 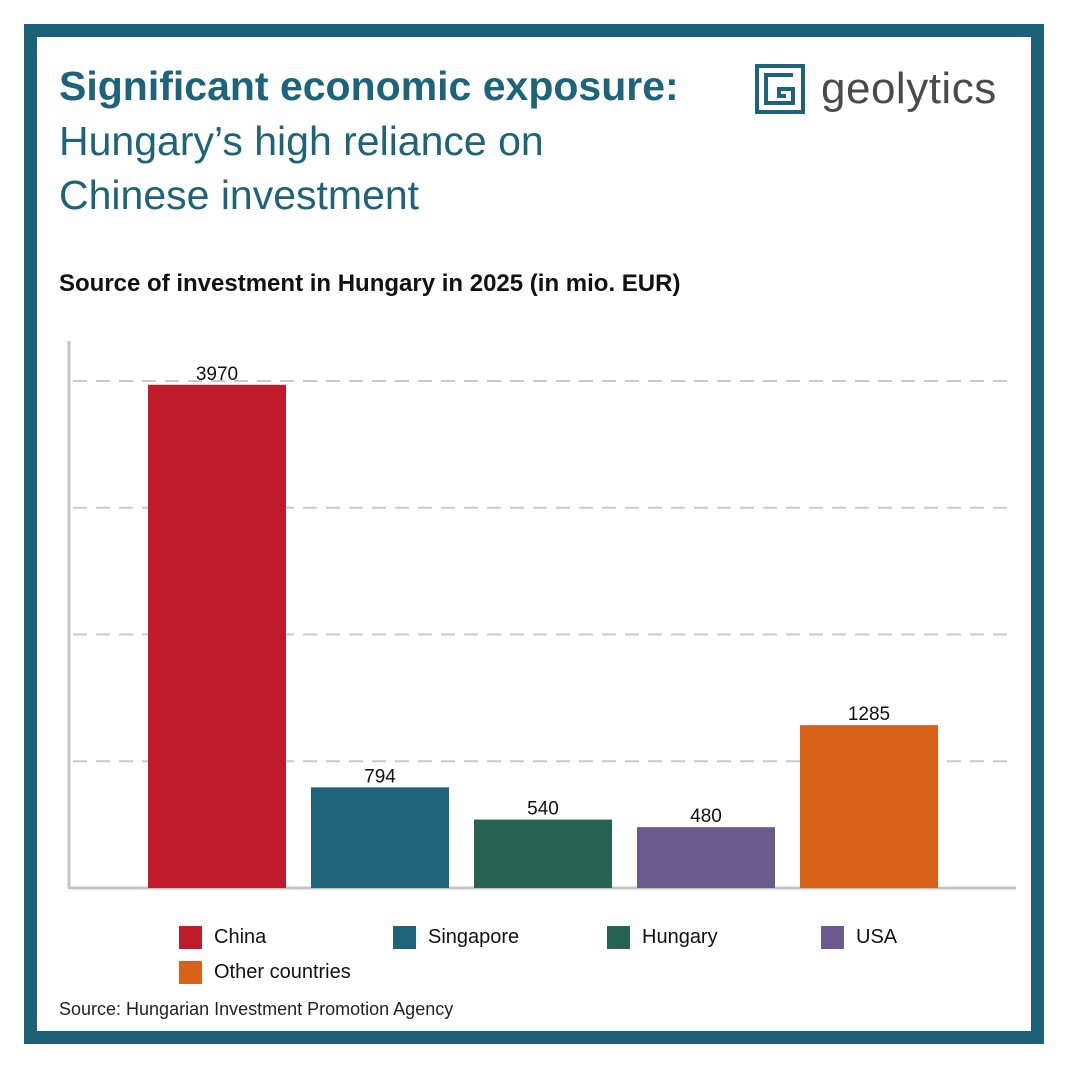 I want to click on legend-item-other-countries: Other countries, so click(x=265, y=972).